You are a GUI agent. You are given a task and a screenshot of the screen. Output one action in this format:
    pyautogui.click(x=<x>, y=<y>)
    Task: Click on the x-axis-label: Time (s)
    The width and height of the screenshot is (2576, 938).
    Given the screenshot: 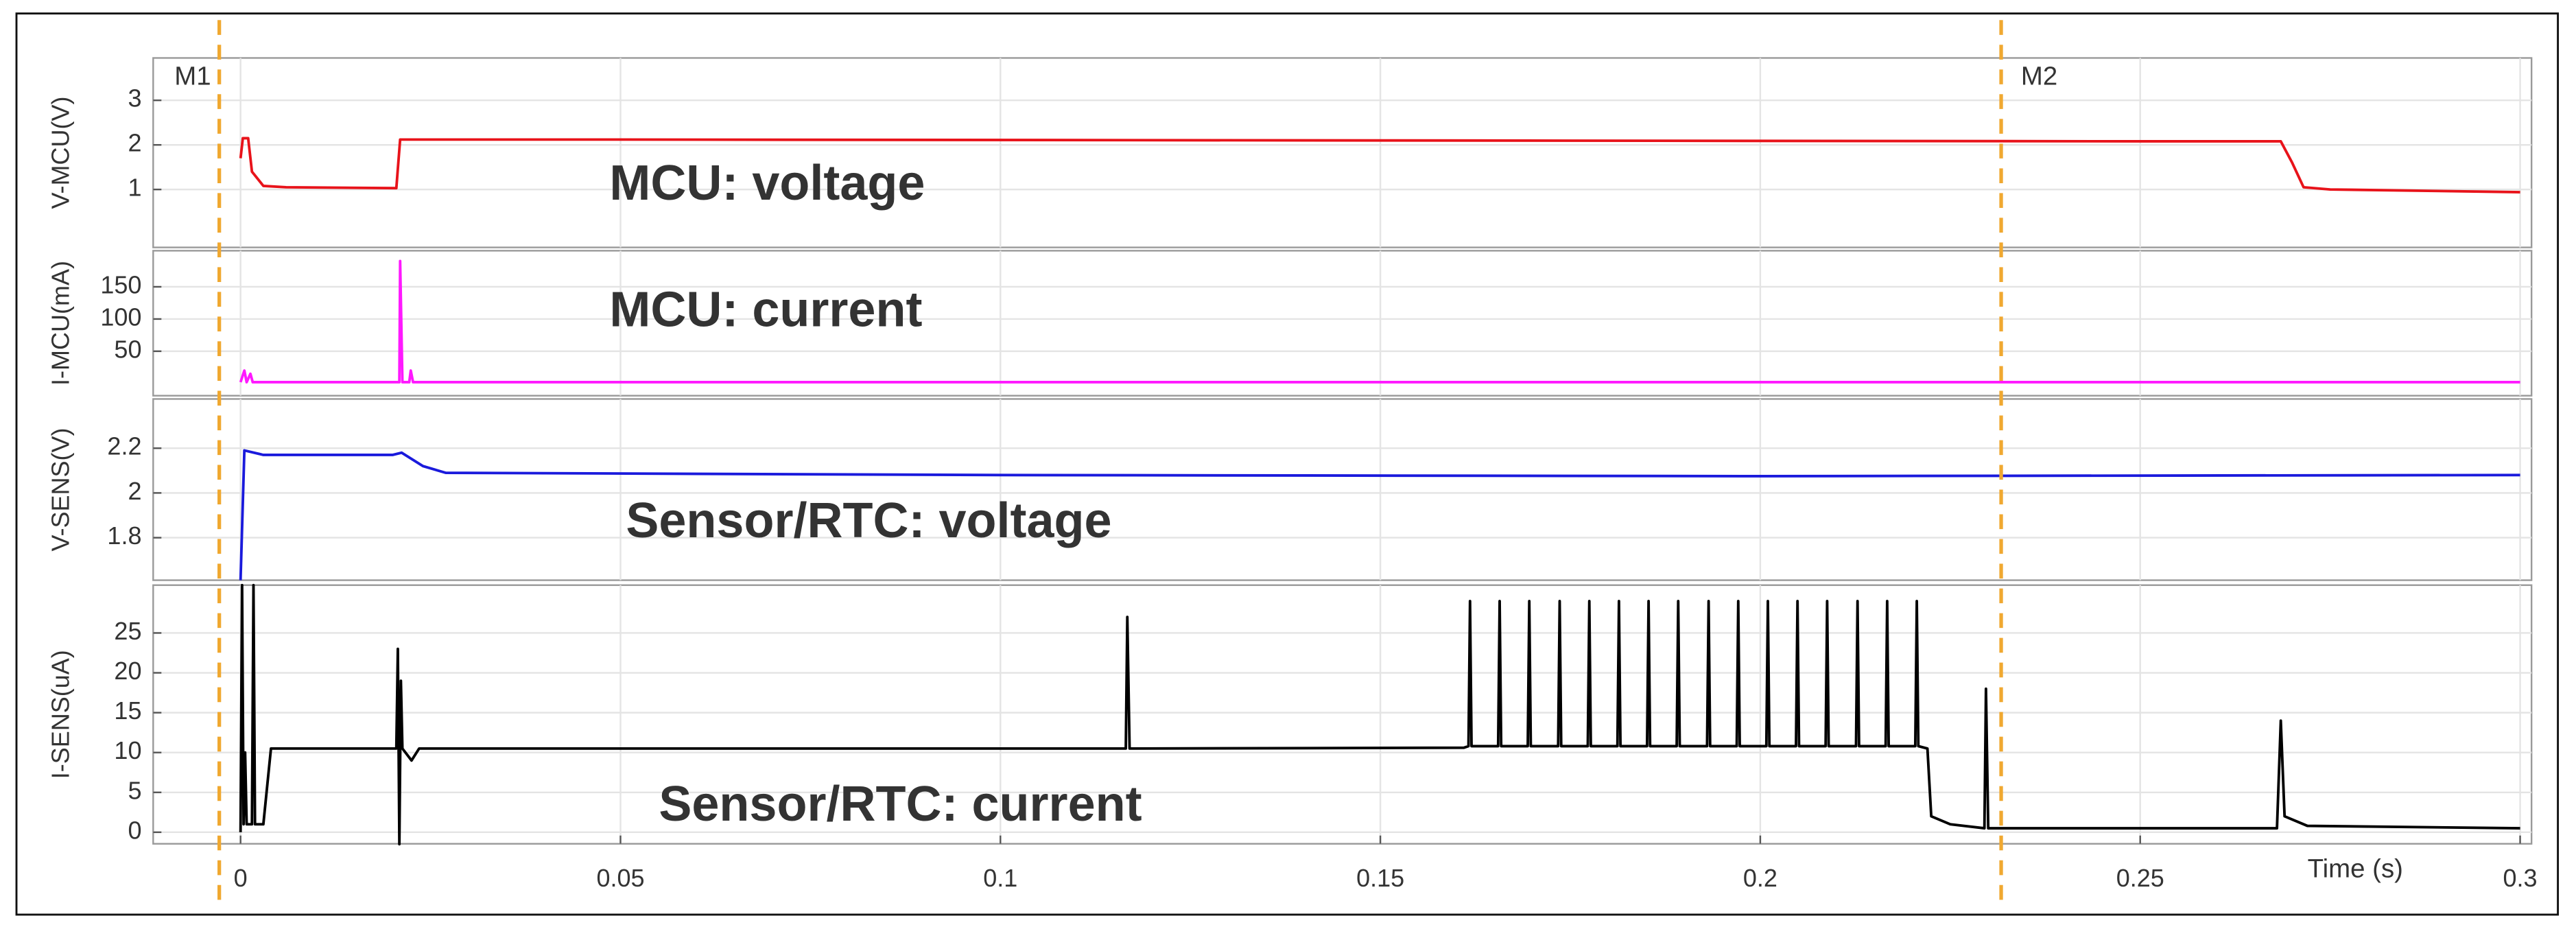 What is the action you would take?
    pyautogui.click(x=2355, y=868)
    